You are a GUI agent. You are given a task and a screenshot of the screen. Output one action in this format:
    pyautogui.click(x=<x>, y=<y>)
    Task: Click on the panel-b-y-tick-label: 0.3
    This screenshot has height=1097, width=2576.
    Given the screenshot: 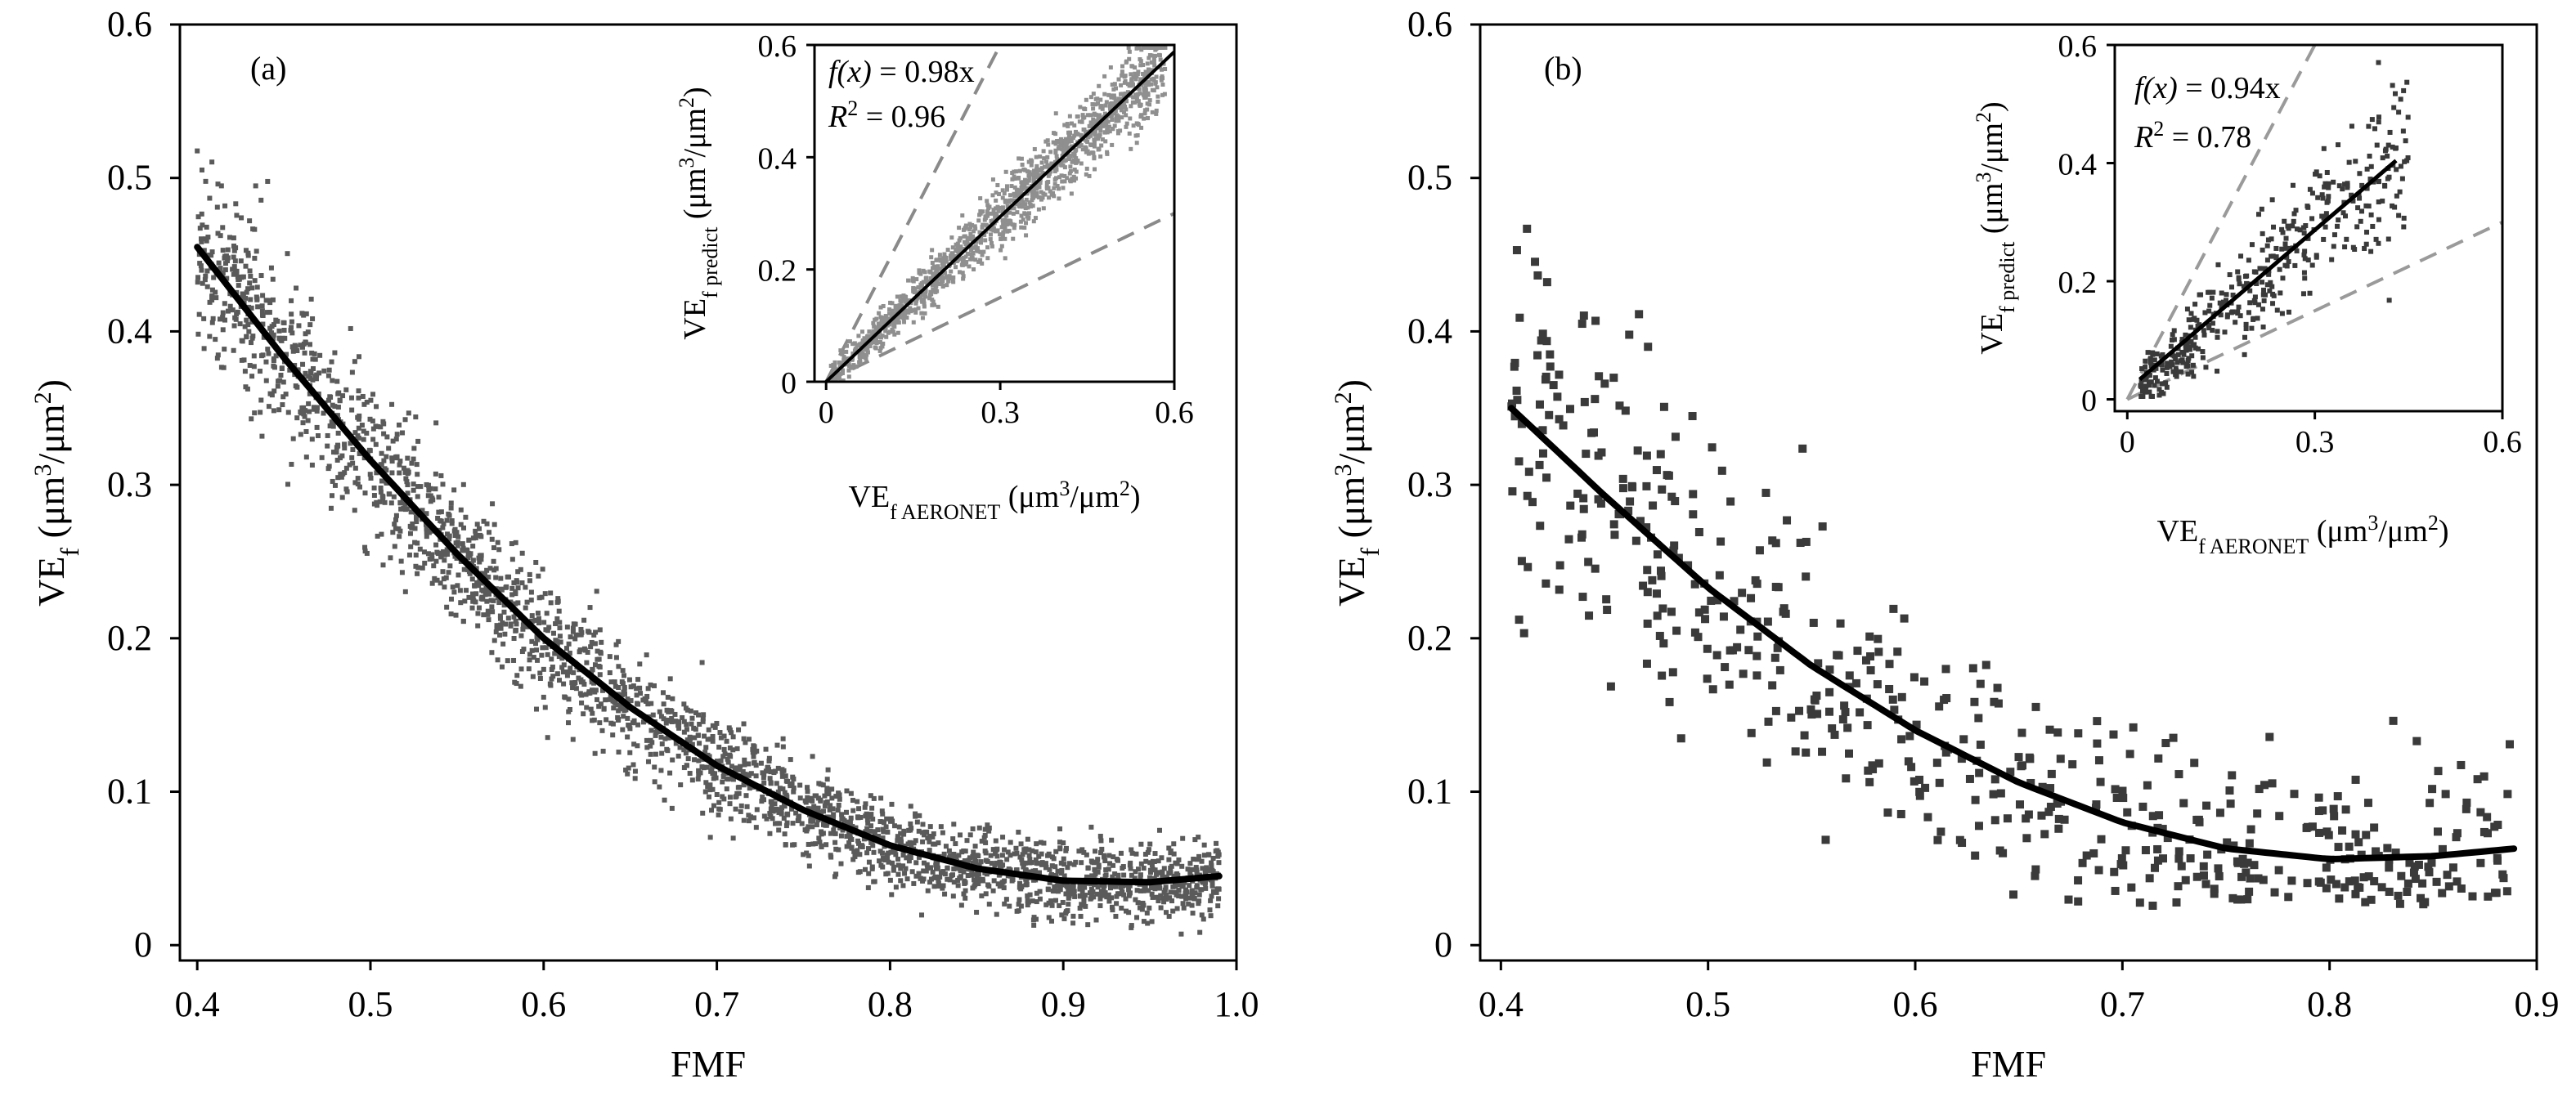 What is the action you would take?
    pyautogui.click(x=1429, y=484)
    